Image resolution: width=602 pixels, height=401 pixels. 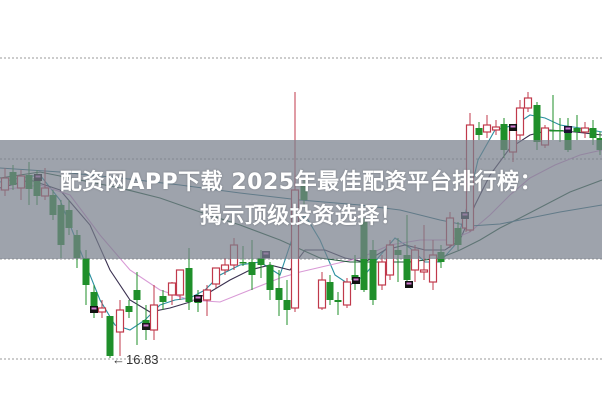 I want to click on left-arrow-icon: ←, so click(x=118, y=359).